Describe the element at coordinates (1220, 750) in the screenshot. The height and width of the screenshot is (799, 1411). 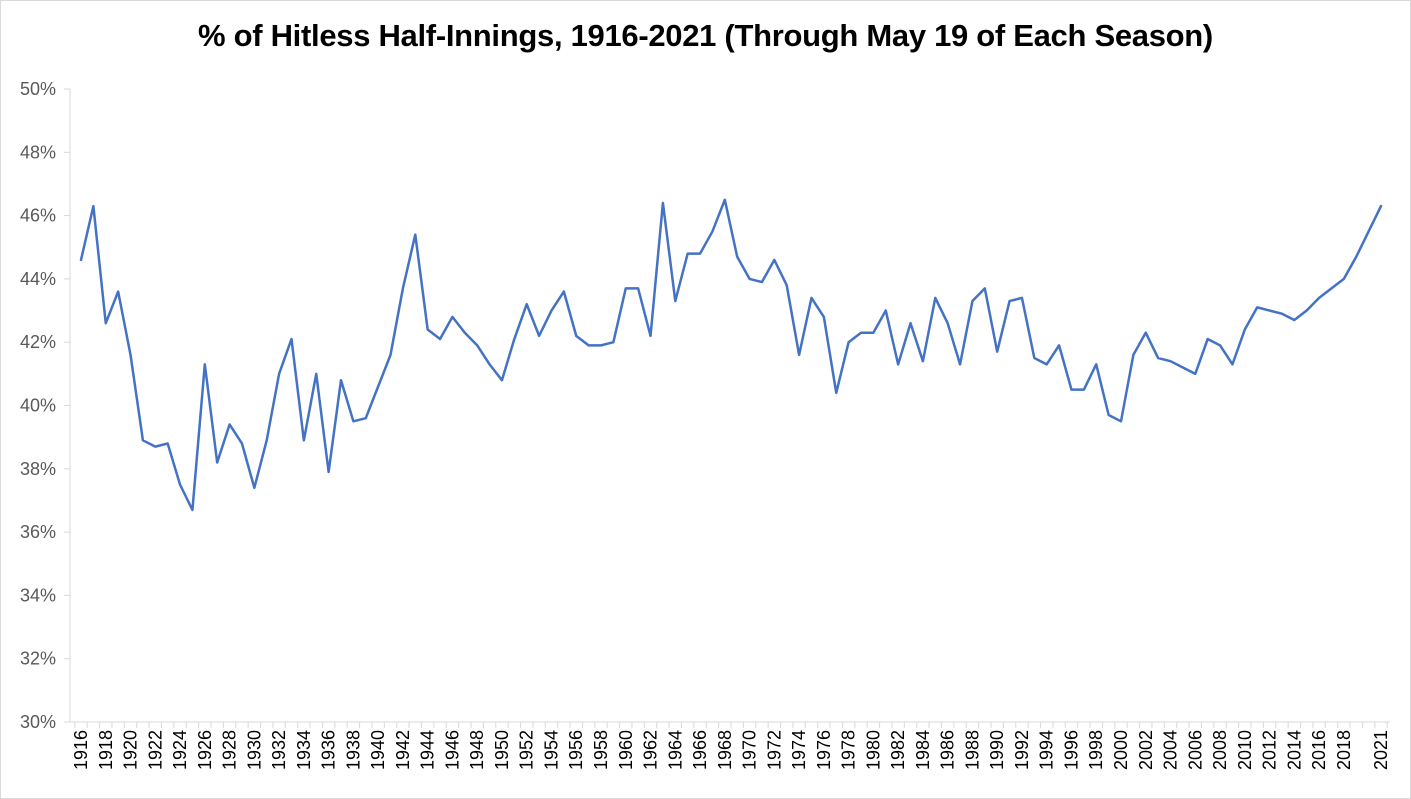
I see `x-tick-label: 2008` at that location.